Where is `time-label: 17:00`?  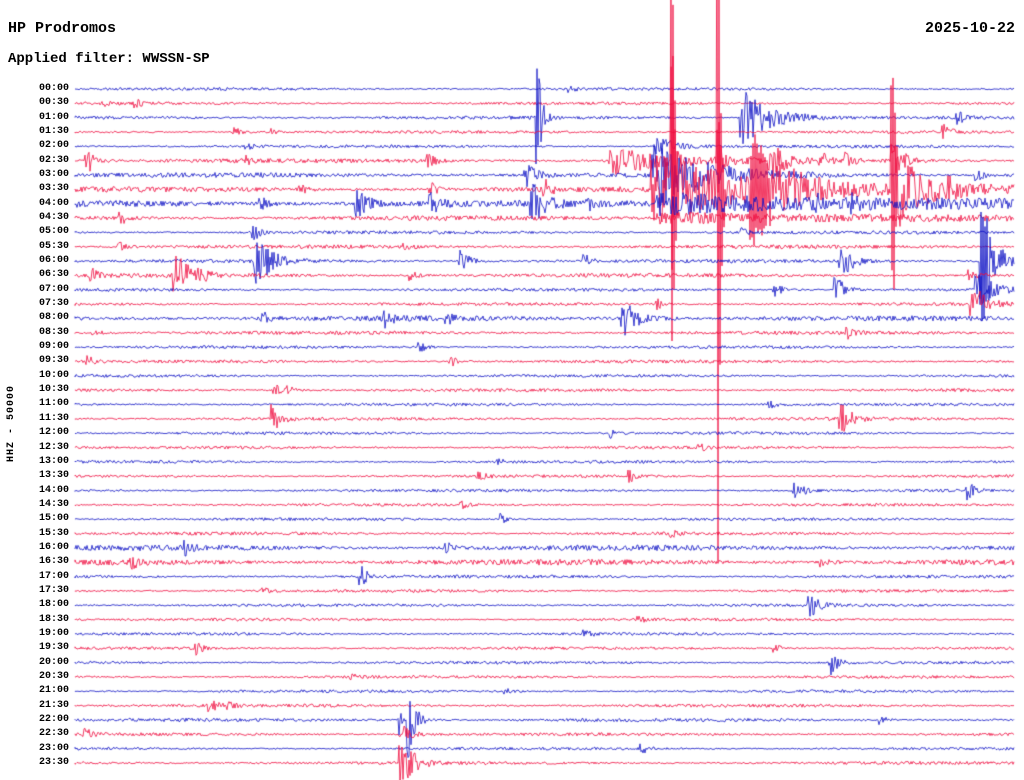
time-label: 17:00 is located at coordinates (53, 576).